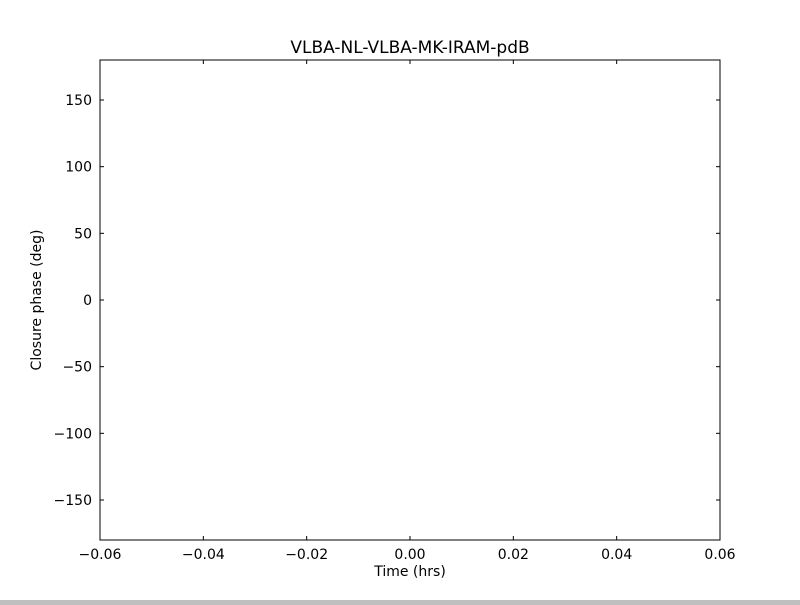  Describe the element at coordinates (87, 301) in the screenshot. I see `y-tick-label: 0` at that location.